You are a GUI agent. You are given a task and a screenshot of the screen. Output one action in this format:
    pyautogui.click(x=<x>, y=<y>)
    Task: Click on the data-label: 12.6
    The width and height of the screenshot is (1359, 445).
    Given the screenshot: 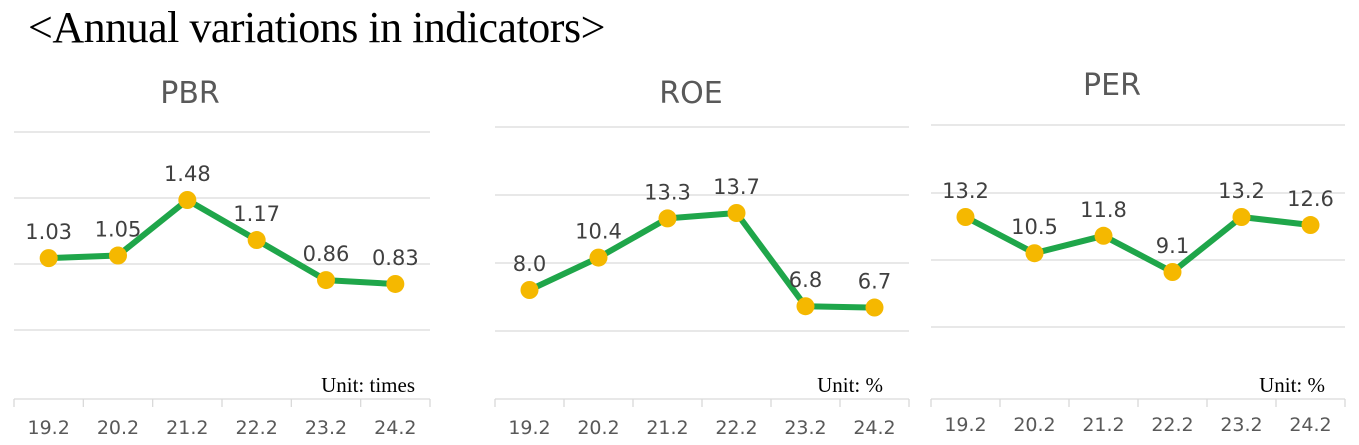 What is the action you would take?
    pyautogui.click(x=1310, y=199)
    